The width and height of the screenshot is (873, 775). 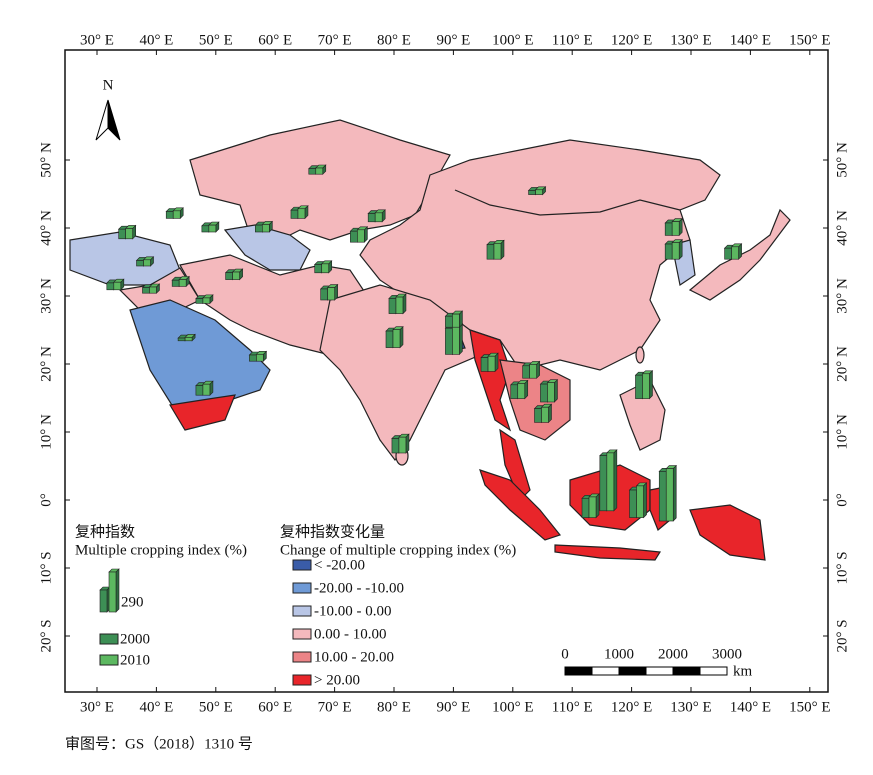 I want to click on legend-label: -10.00 - 0.00, so click(x=353, y=611).